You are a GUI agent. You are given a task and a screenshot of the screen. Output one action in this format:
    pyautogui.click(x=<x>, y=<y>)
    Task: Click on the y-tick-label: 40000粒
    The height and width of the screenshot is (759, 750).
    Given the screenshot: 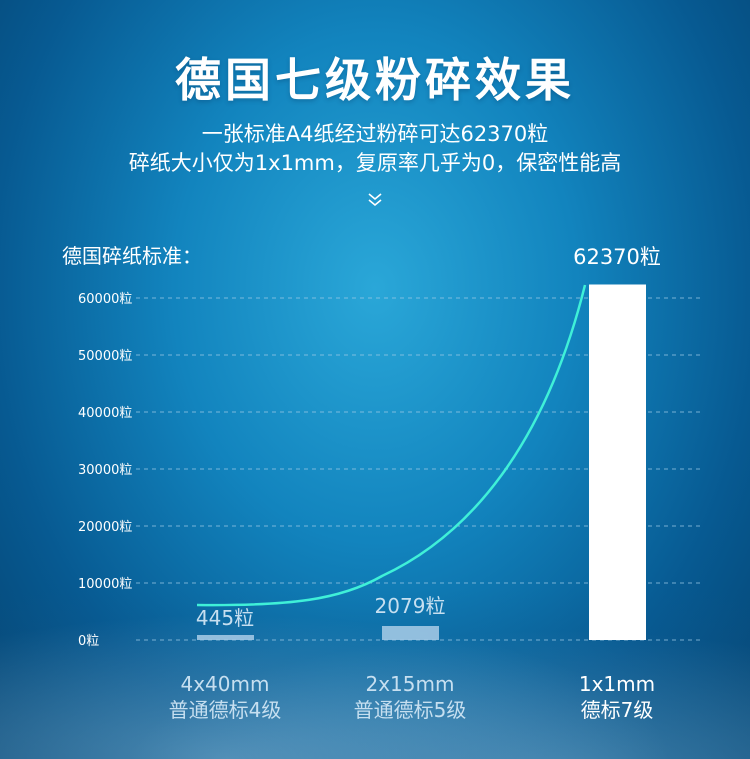 What is the action you would take?
    pyautogui.click(x=105, y=413)
    